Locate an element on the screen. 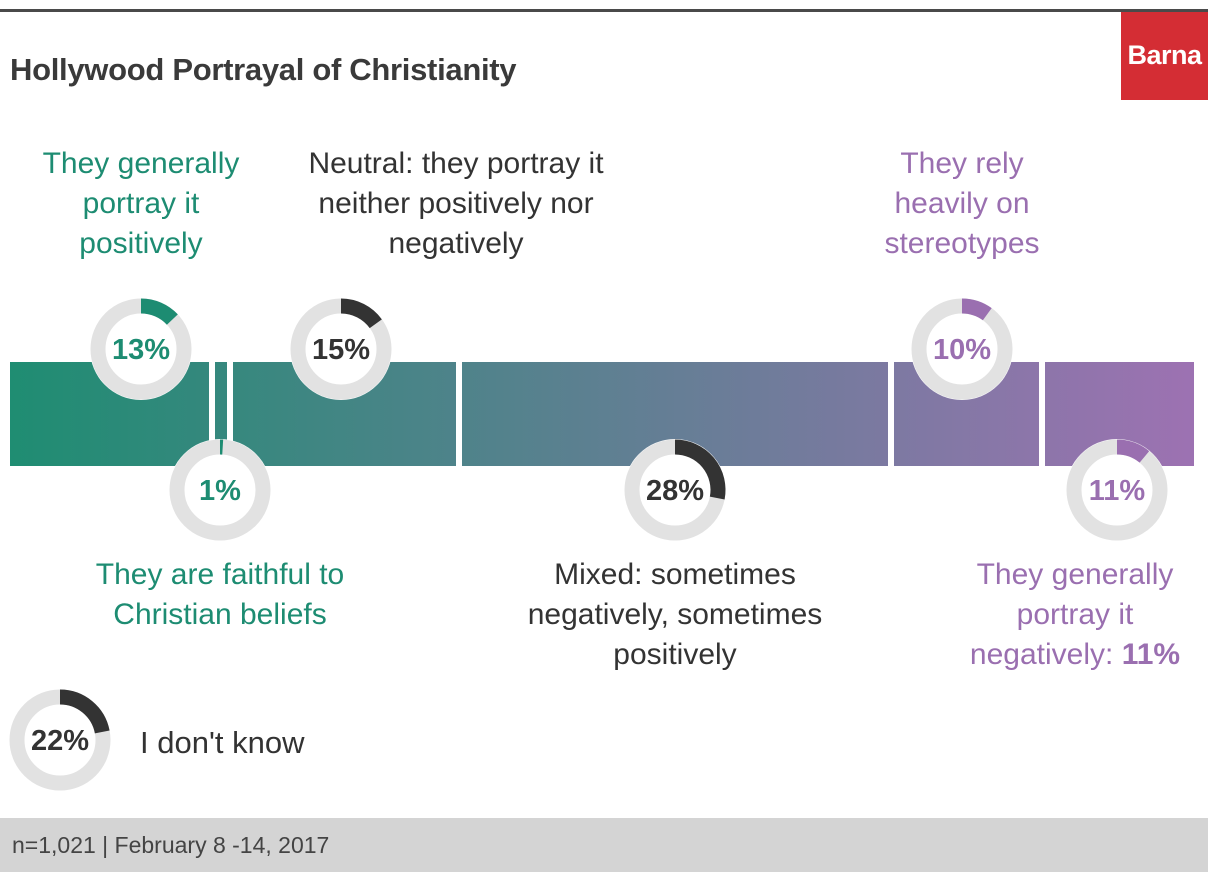 The height and width of the screenshot is (872, 1208). label-dont-know: I don't know is located at coordinates (222, 742).